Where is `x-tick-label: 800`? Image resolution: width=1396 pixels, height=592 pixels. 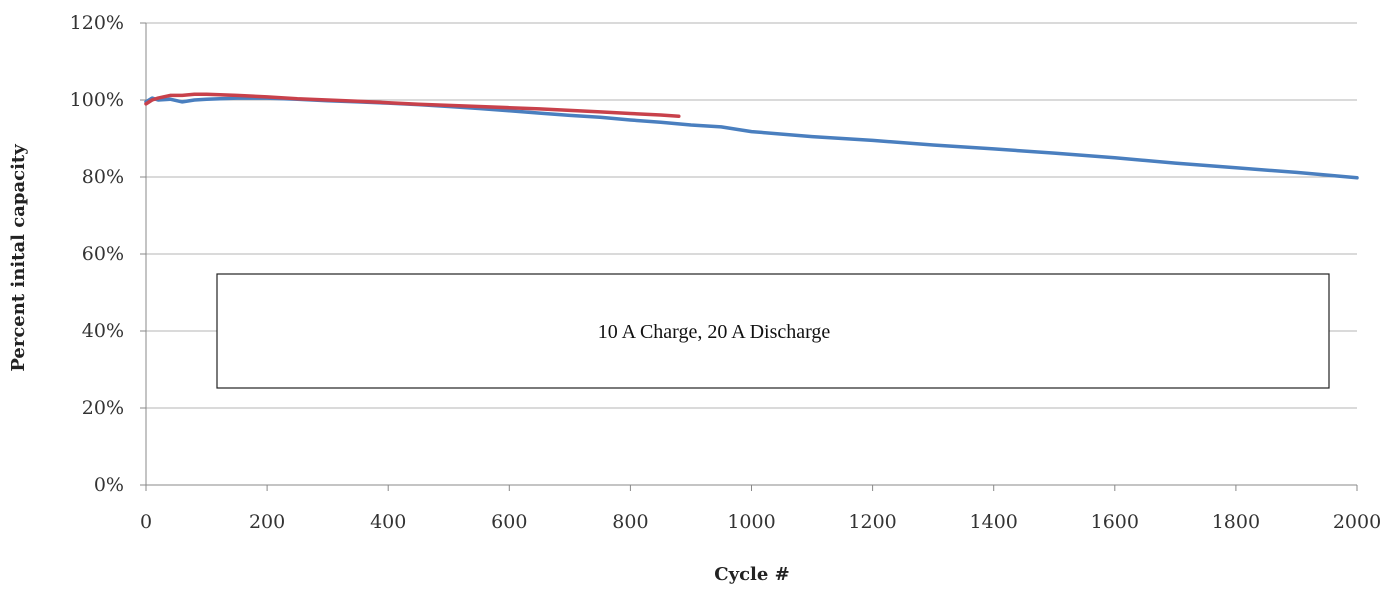 x-tick-label: 800 is located at coordinates (630, 522).